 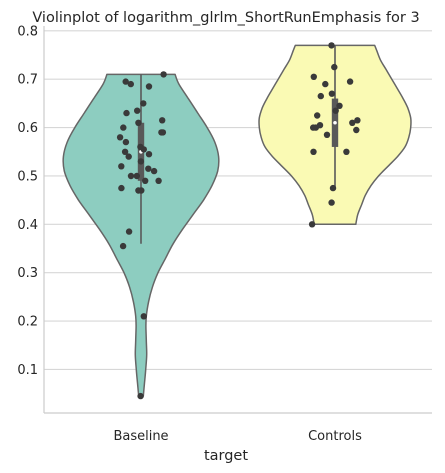 What do you see at coordinates (27, 128) in the screenshot?
I see `y-tick-label: 0.6` at bounding box center [27, 128].